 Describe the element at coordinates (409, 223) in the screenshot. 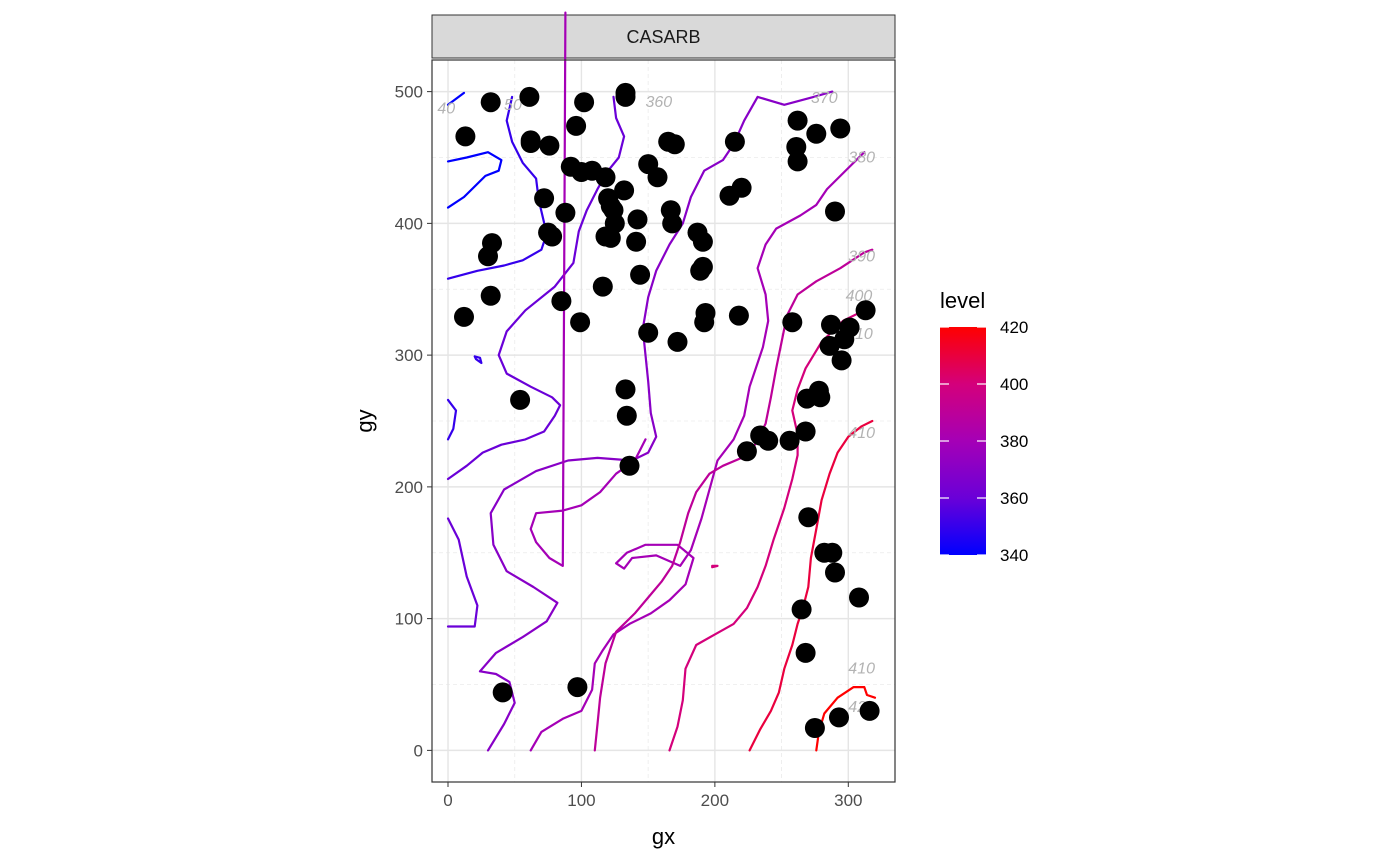

I see `y-tick-label: 400` at that location.